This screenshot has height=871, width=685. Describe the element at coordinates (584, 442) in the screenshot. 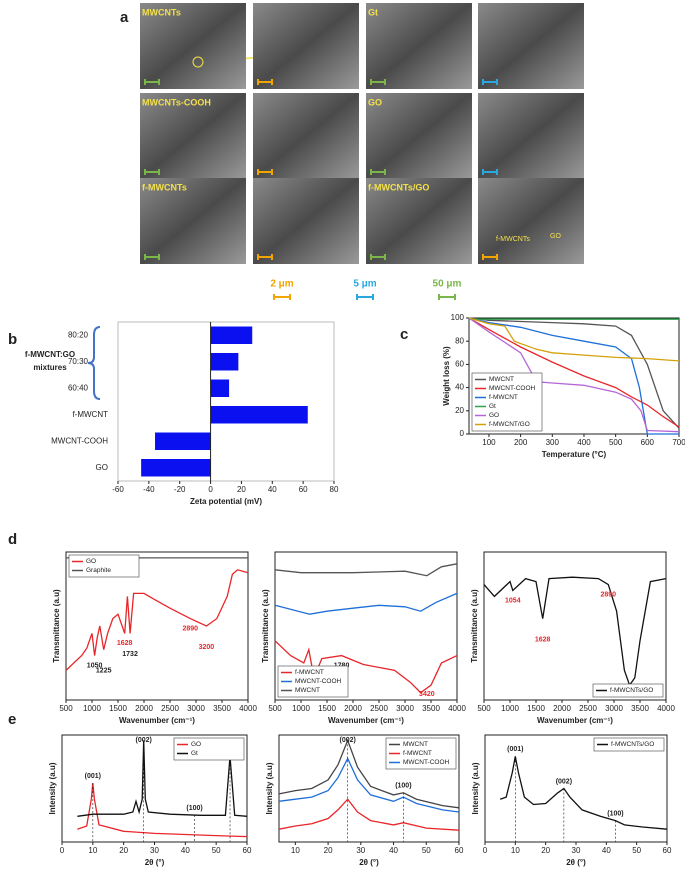

I see `x-tick-label: 400` at that location.